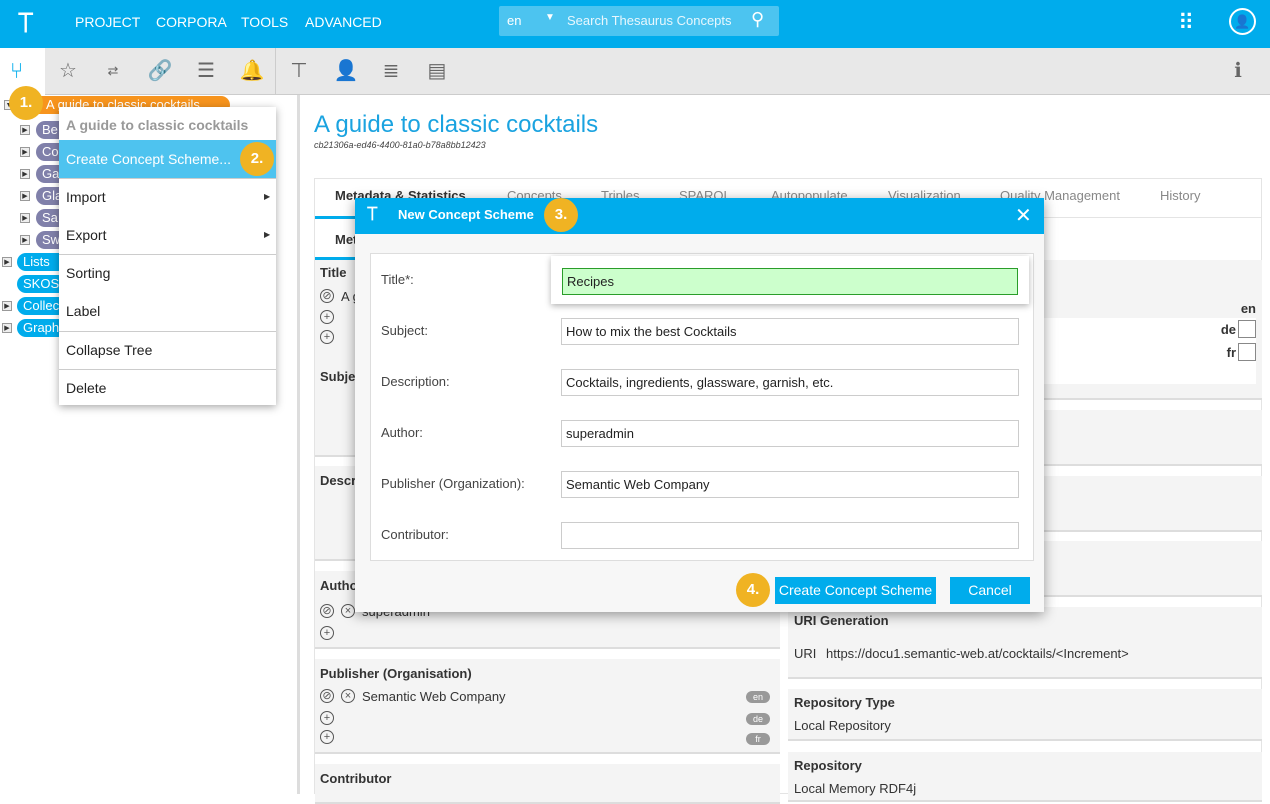  I want to click on publisher-value: Semantic Web Company, so click(434, 696).